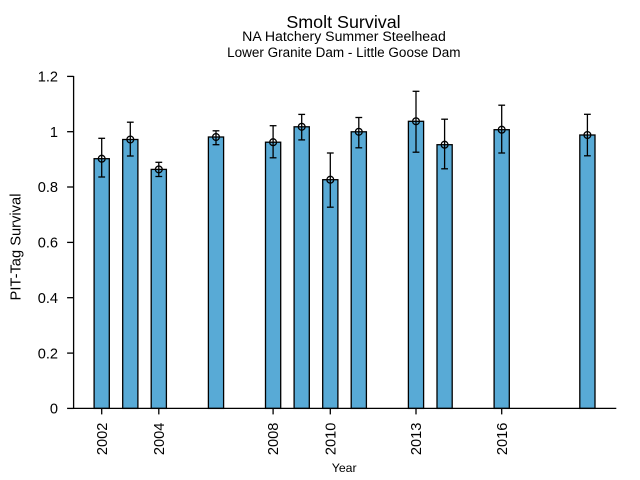 The image size is (640, 480). Describe the element at coordinates (343, 22) in the screenshot. I see `svg-text: Smolt Survival` at that location.